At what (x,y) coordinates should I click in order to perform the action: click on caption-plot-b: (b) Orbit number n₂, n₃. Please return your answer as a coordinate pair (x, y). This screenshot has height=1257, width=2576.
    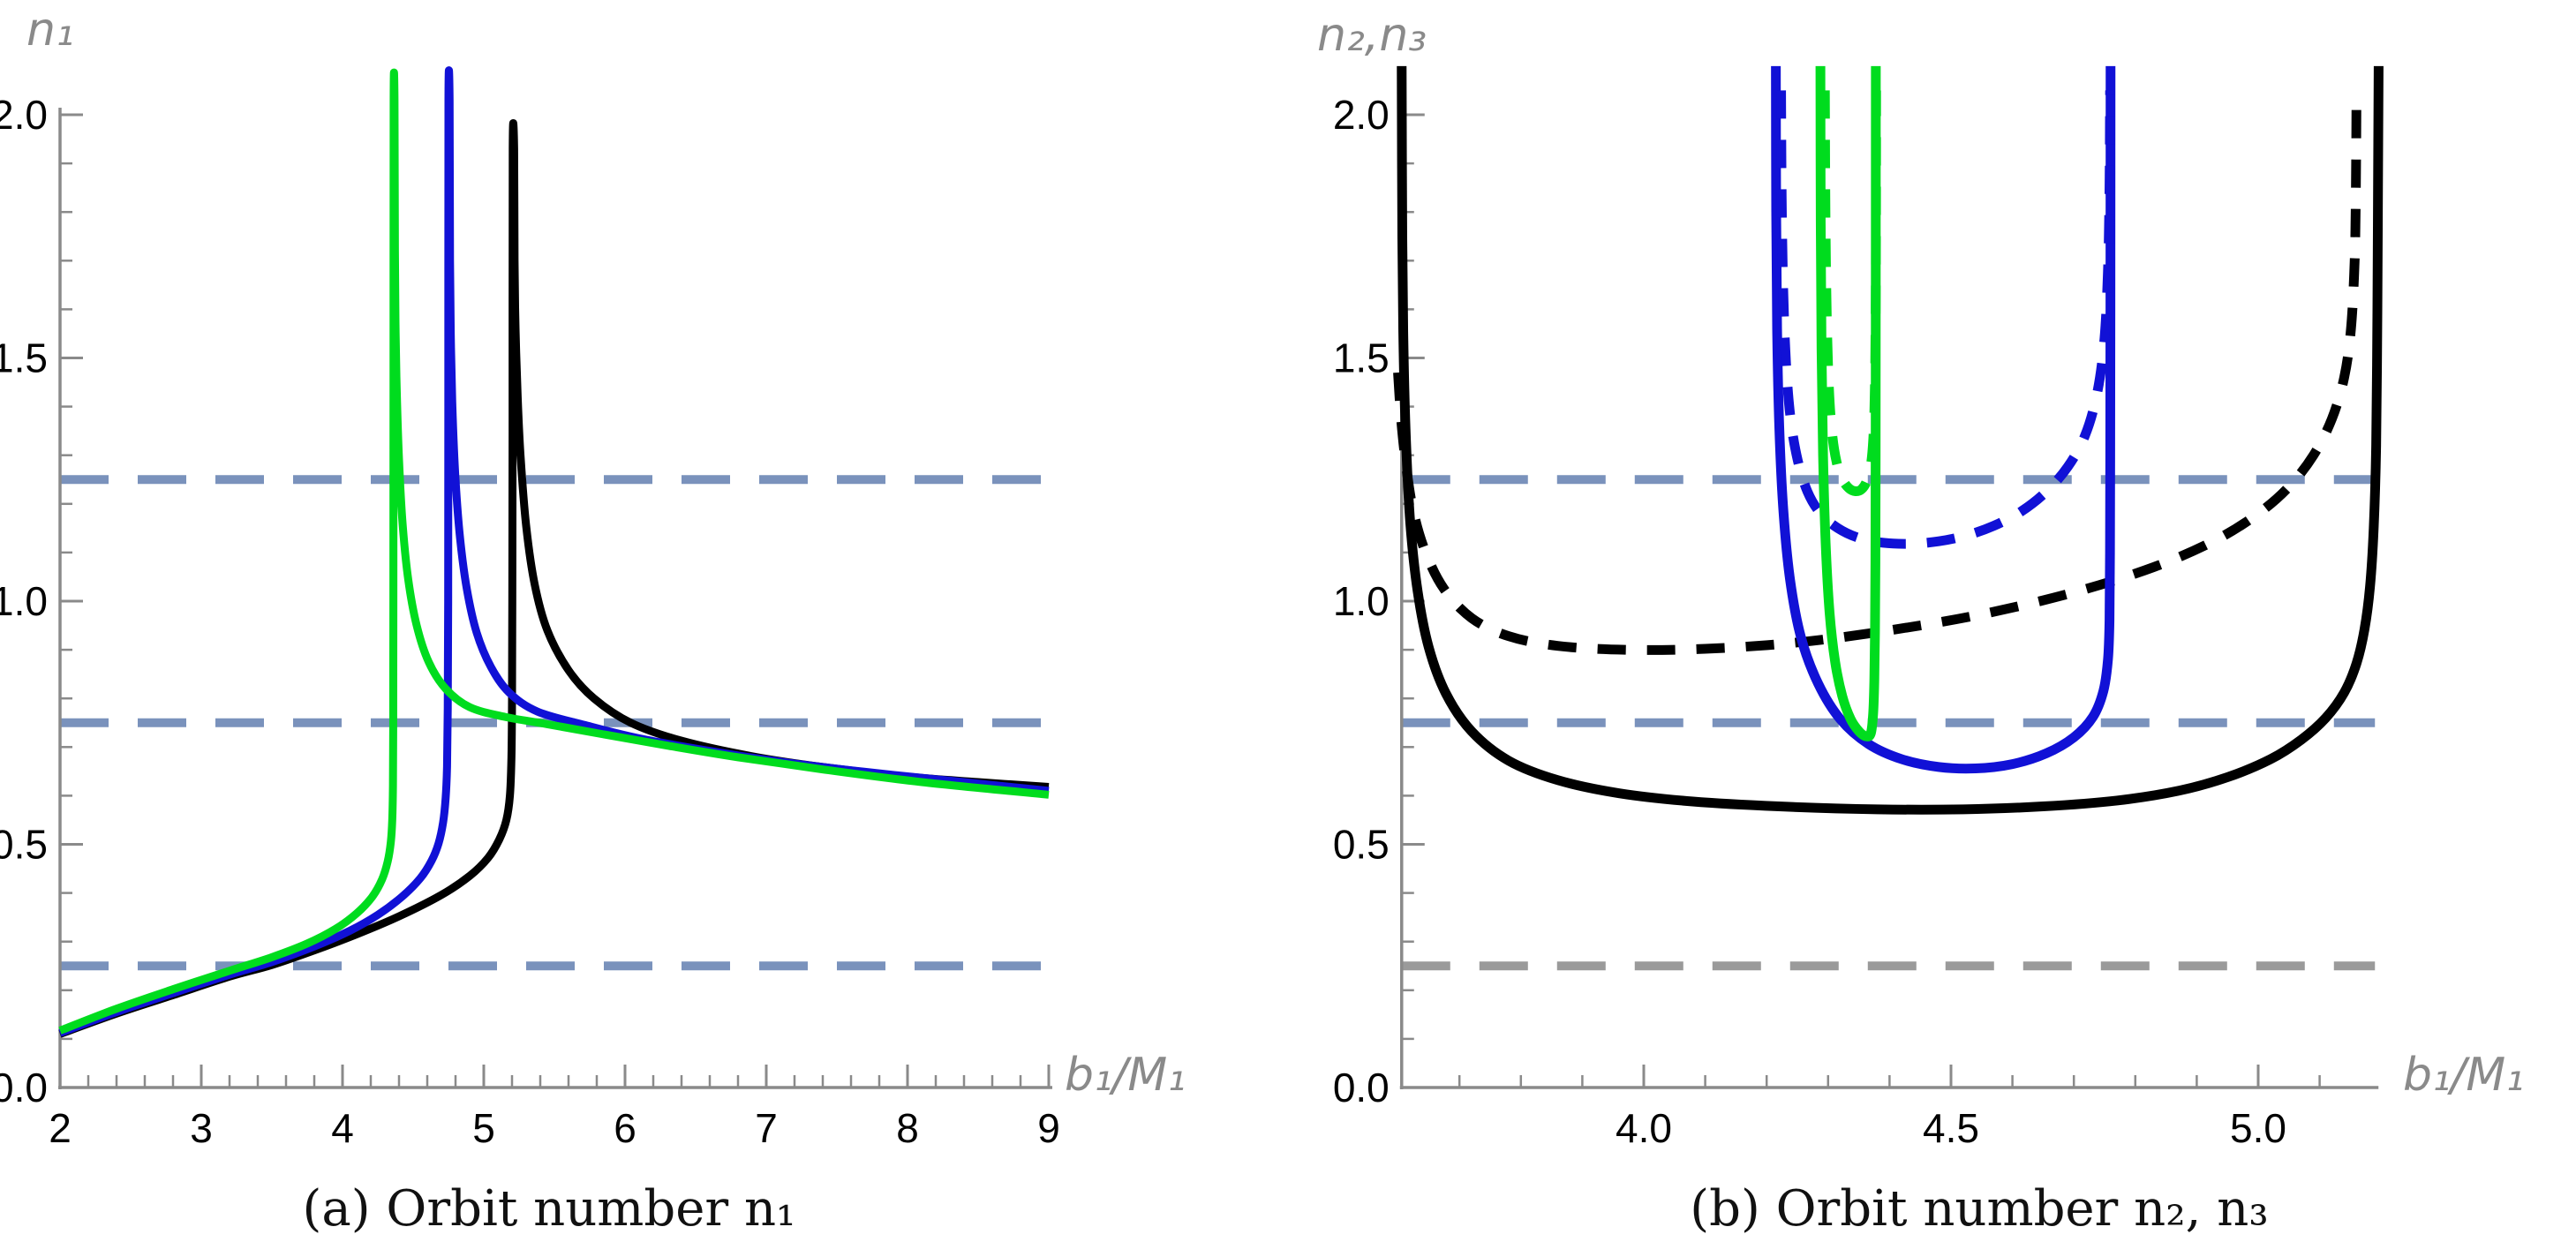
    Looking at the image, I should click on (1980, 1209).